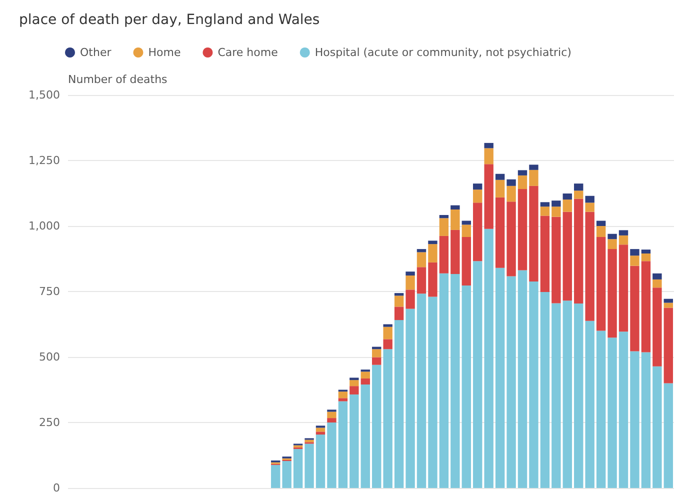 This screenshot has width=700, height=500. I want to click on y-tick-label: 1,250, so click(44, 160).